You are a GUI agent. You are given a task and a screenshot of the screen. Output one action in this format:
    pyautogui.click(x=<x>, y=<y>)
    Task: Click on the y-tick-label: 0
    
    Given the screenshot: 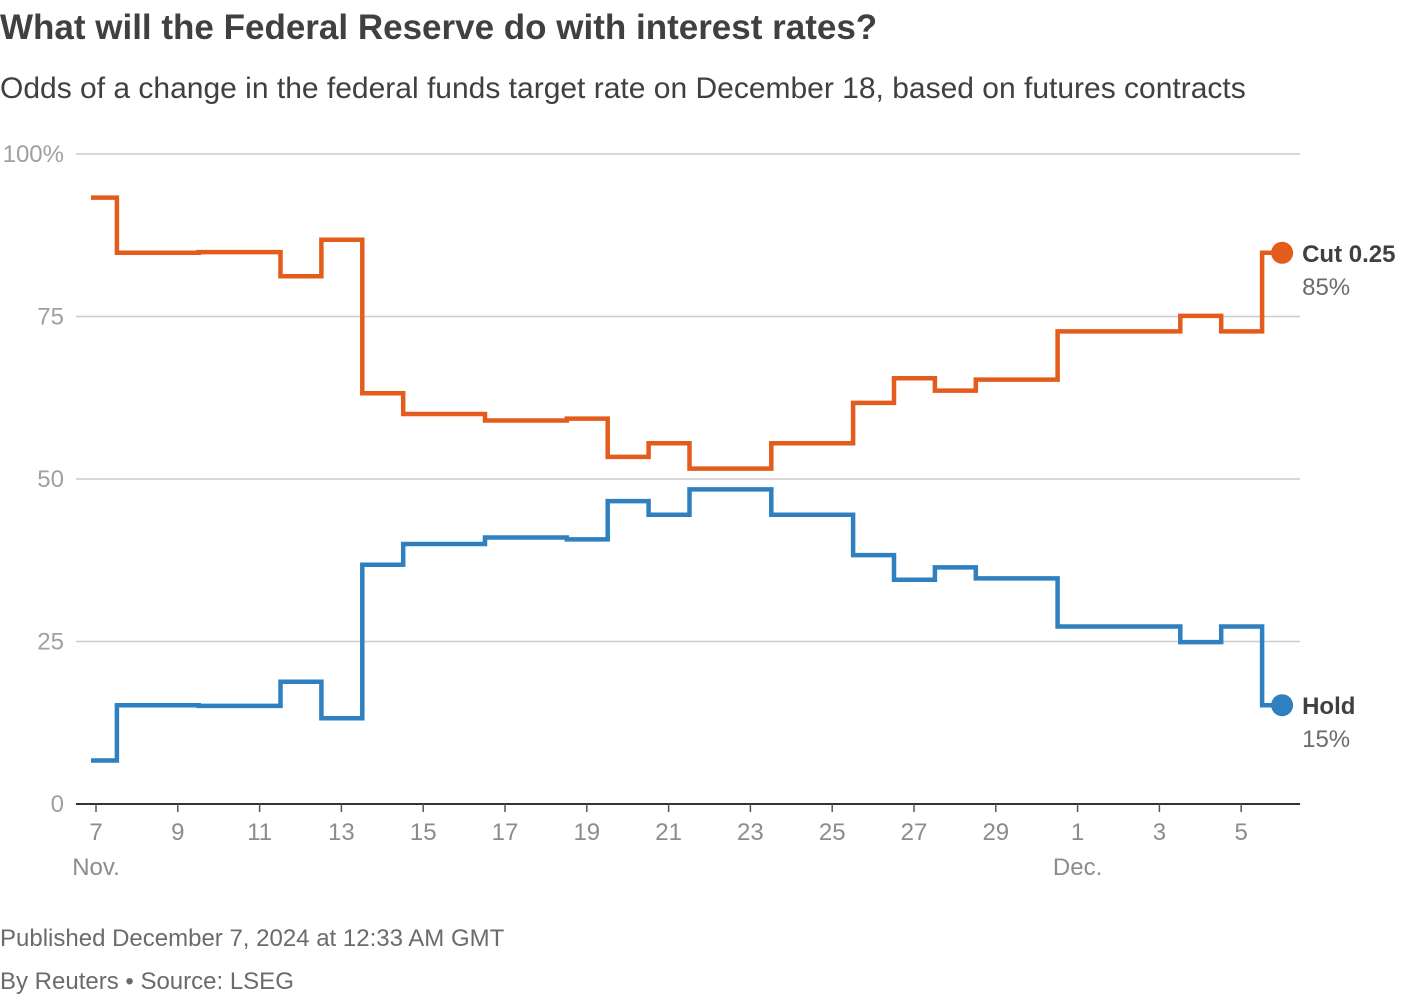 What is the action you would take?
    pyautogui.click(x=57, y=804)
    